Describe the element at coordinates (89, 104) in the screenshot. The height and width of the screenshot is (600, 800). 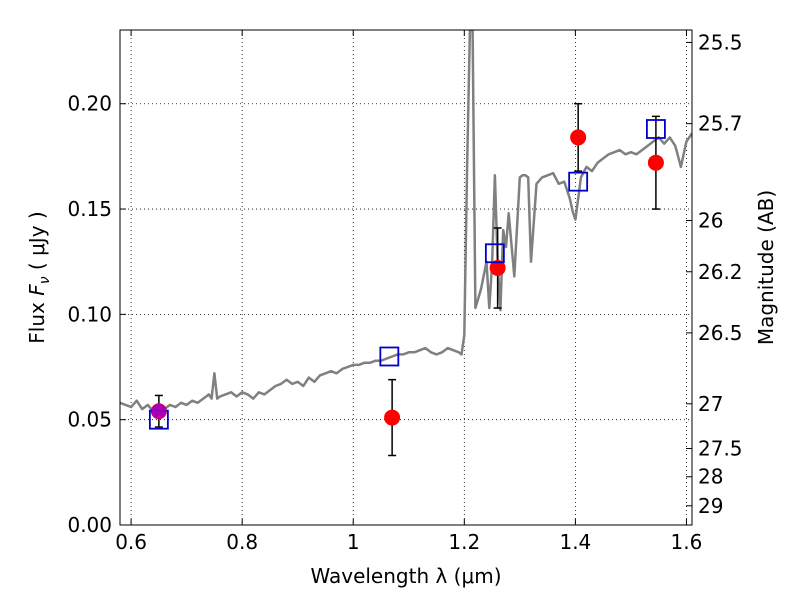
I see `y-tick-label: 0.20` at that location.